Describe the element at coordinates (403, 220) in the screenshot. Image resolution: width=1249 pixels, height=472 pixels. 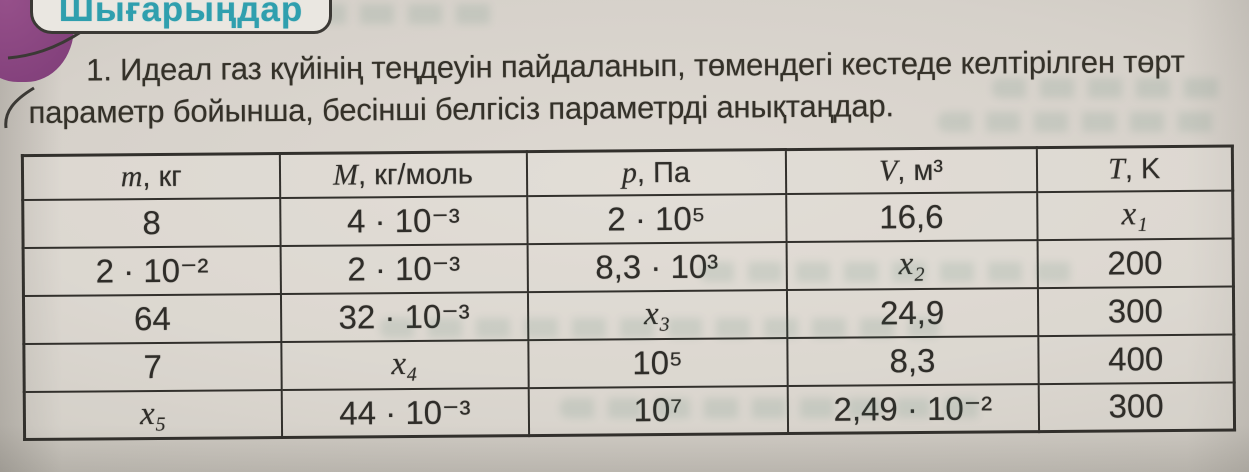
I see `table-cell: 4 · 10⁻³` at that location.